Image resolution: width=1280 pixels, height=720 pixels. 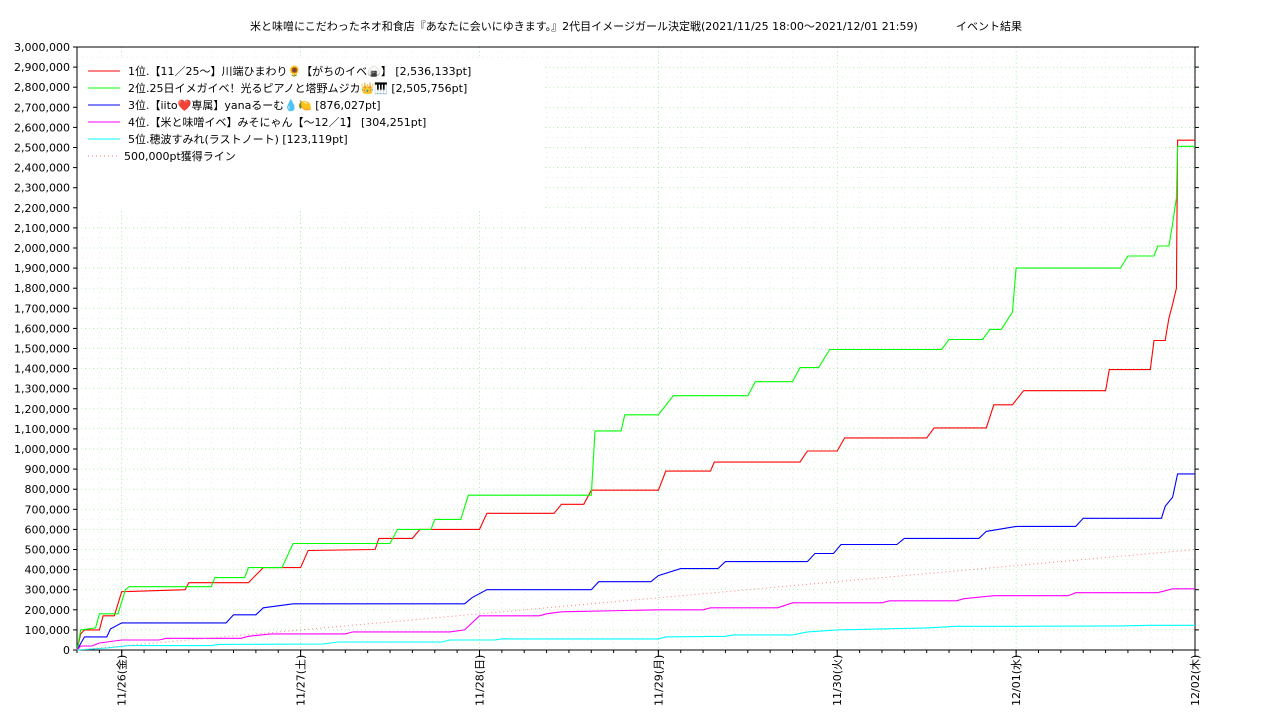 What do you see at coordinates (48, 550) in the screenshot?
I see `y-tick-label: 500,000` at bounding box center [48, 550].